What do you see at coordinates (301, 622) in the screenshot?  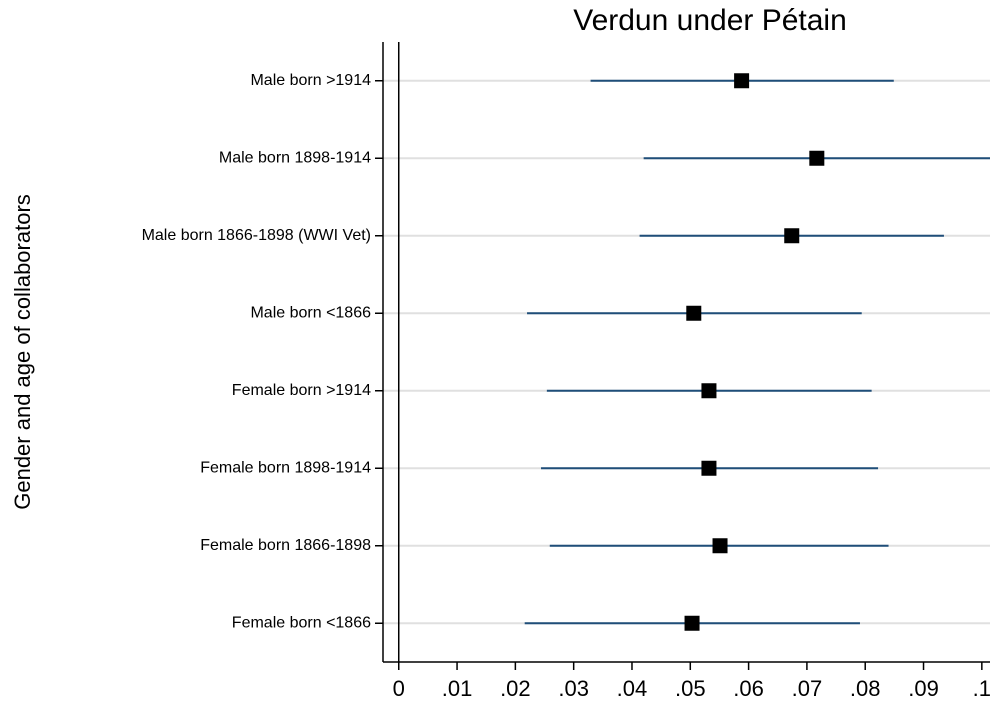 I see `y-tick-label: Female born <1866` at bounding box center [301, 622].